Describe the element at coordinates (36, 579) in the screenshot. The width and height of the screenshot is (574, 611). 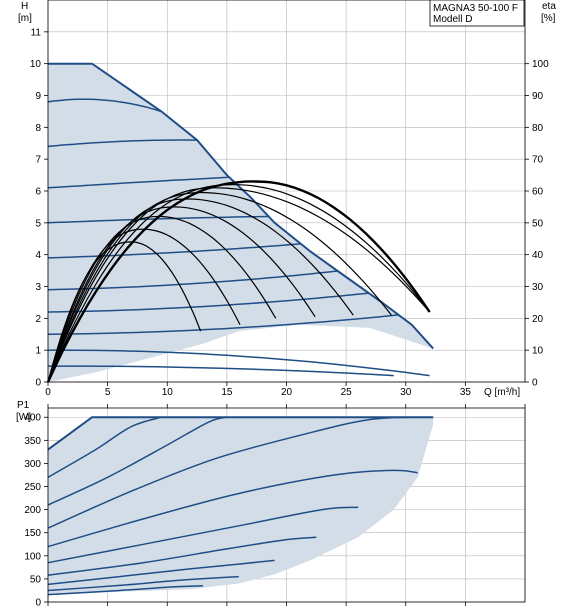
I see `power-tick-label: 50` at that location.